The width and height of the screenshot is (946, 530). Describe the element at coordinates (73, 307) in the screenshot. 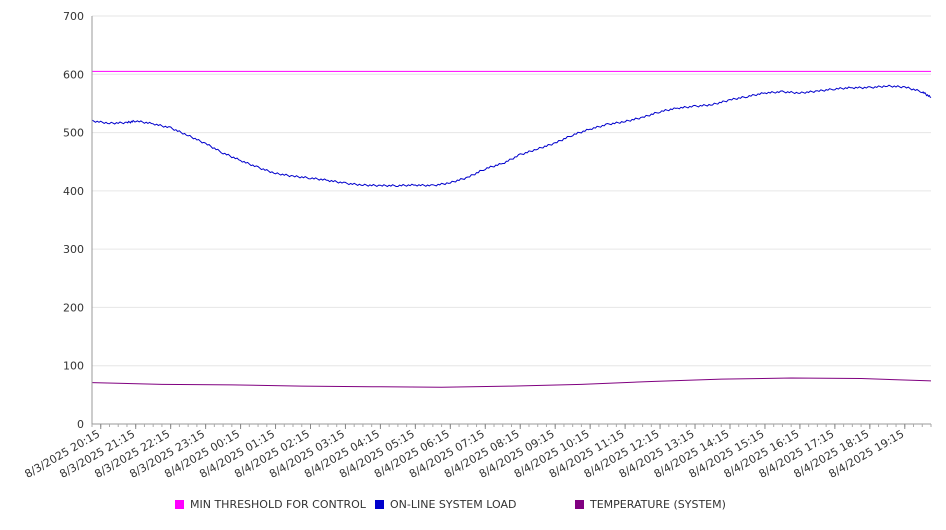

I see `y-tick-label: 200` at that location.